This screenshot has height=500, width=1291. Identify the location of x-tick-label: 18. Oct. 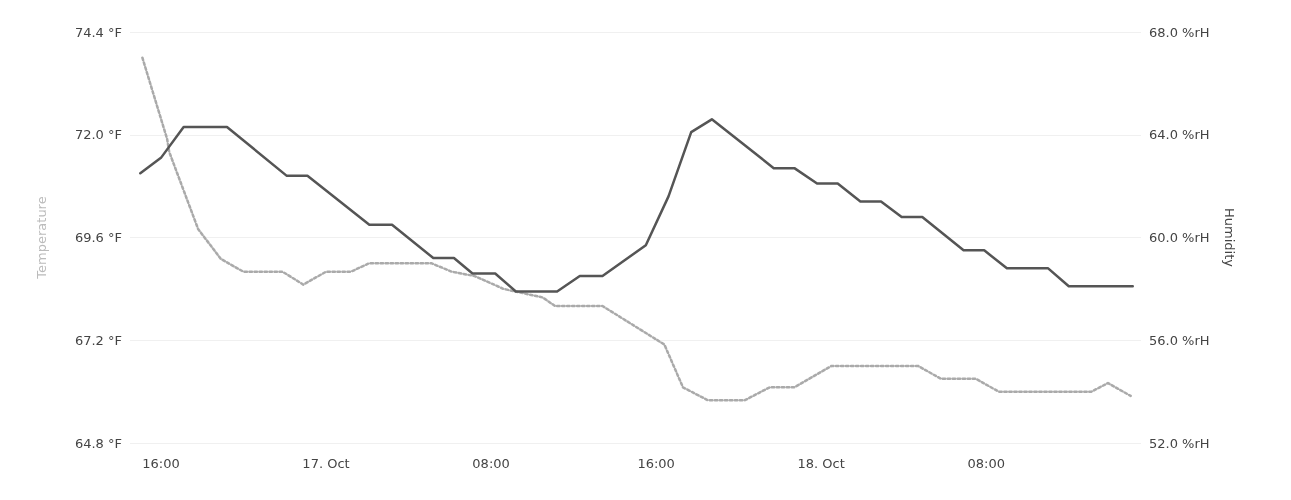
(821, 463).